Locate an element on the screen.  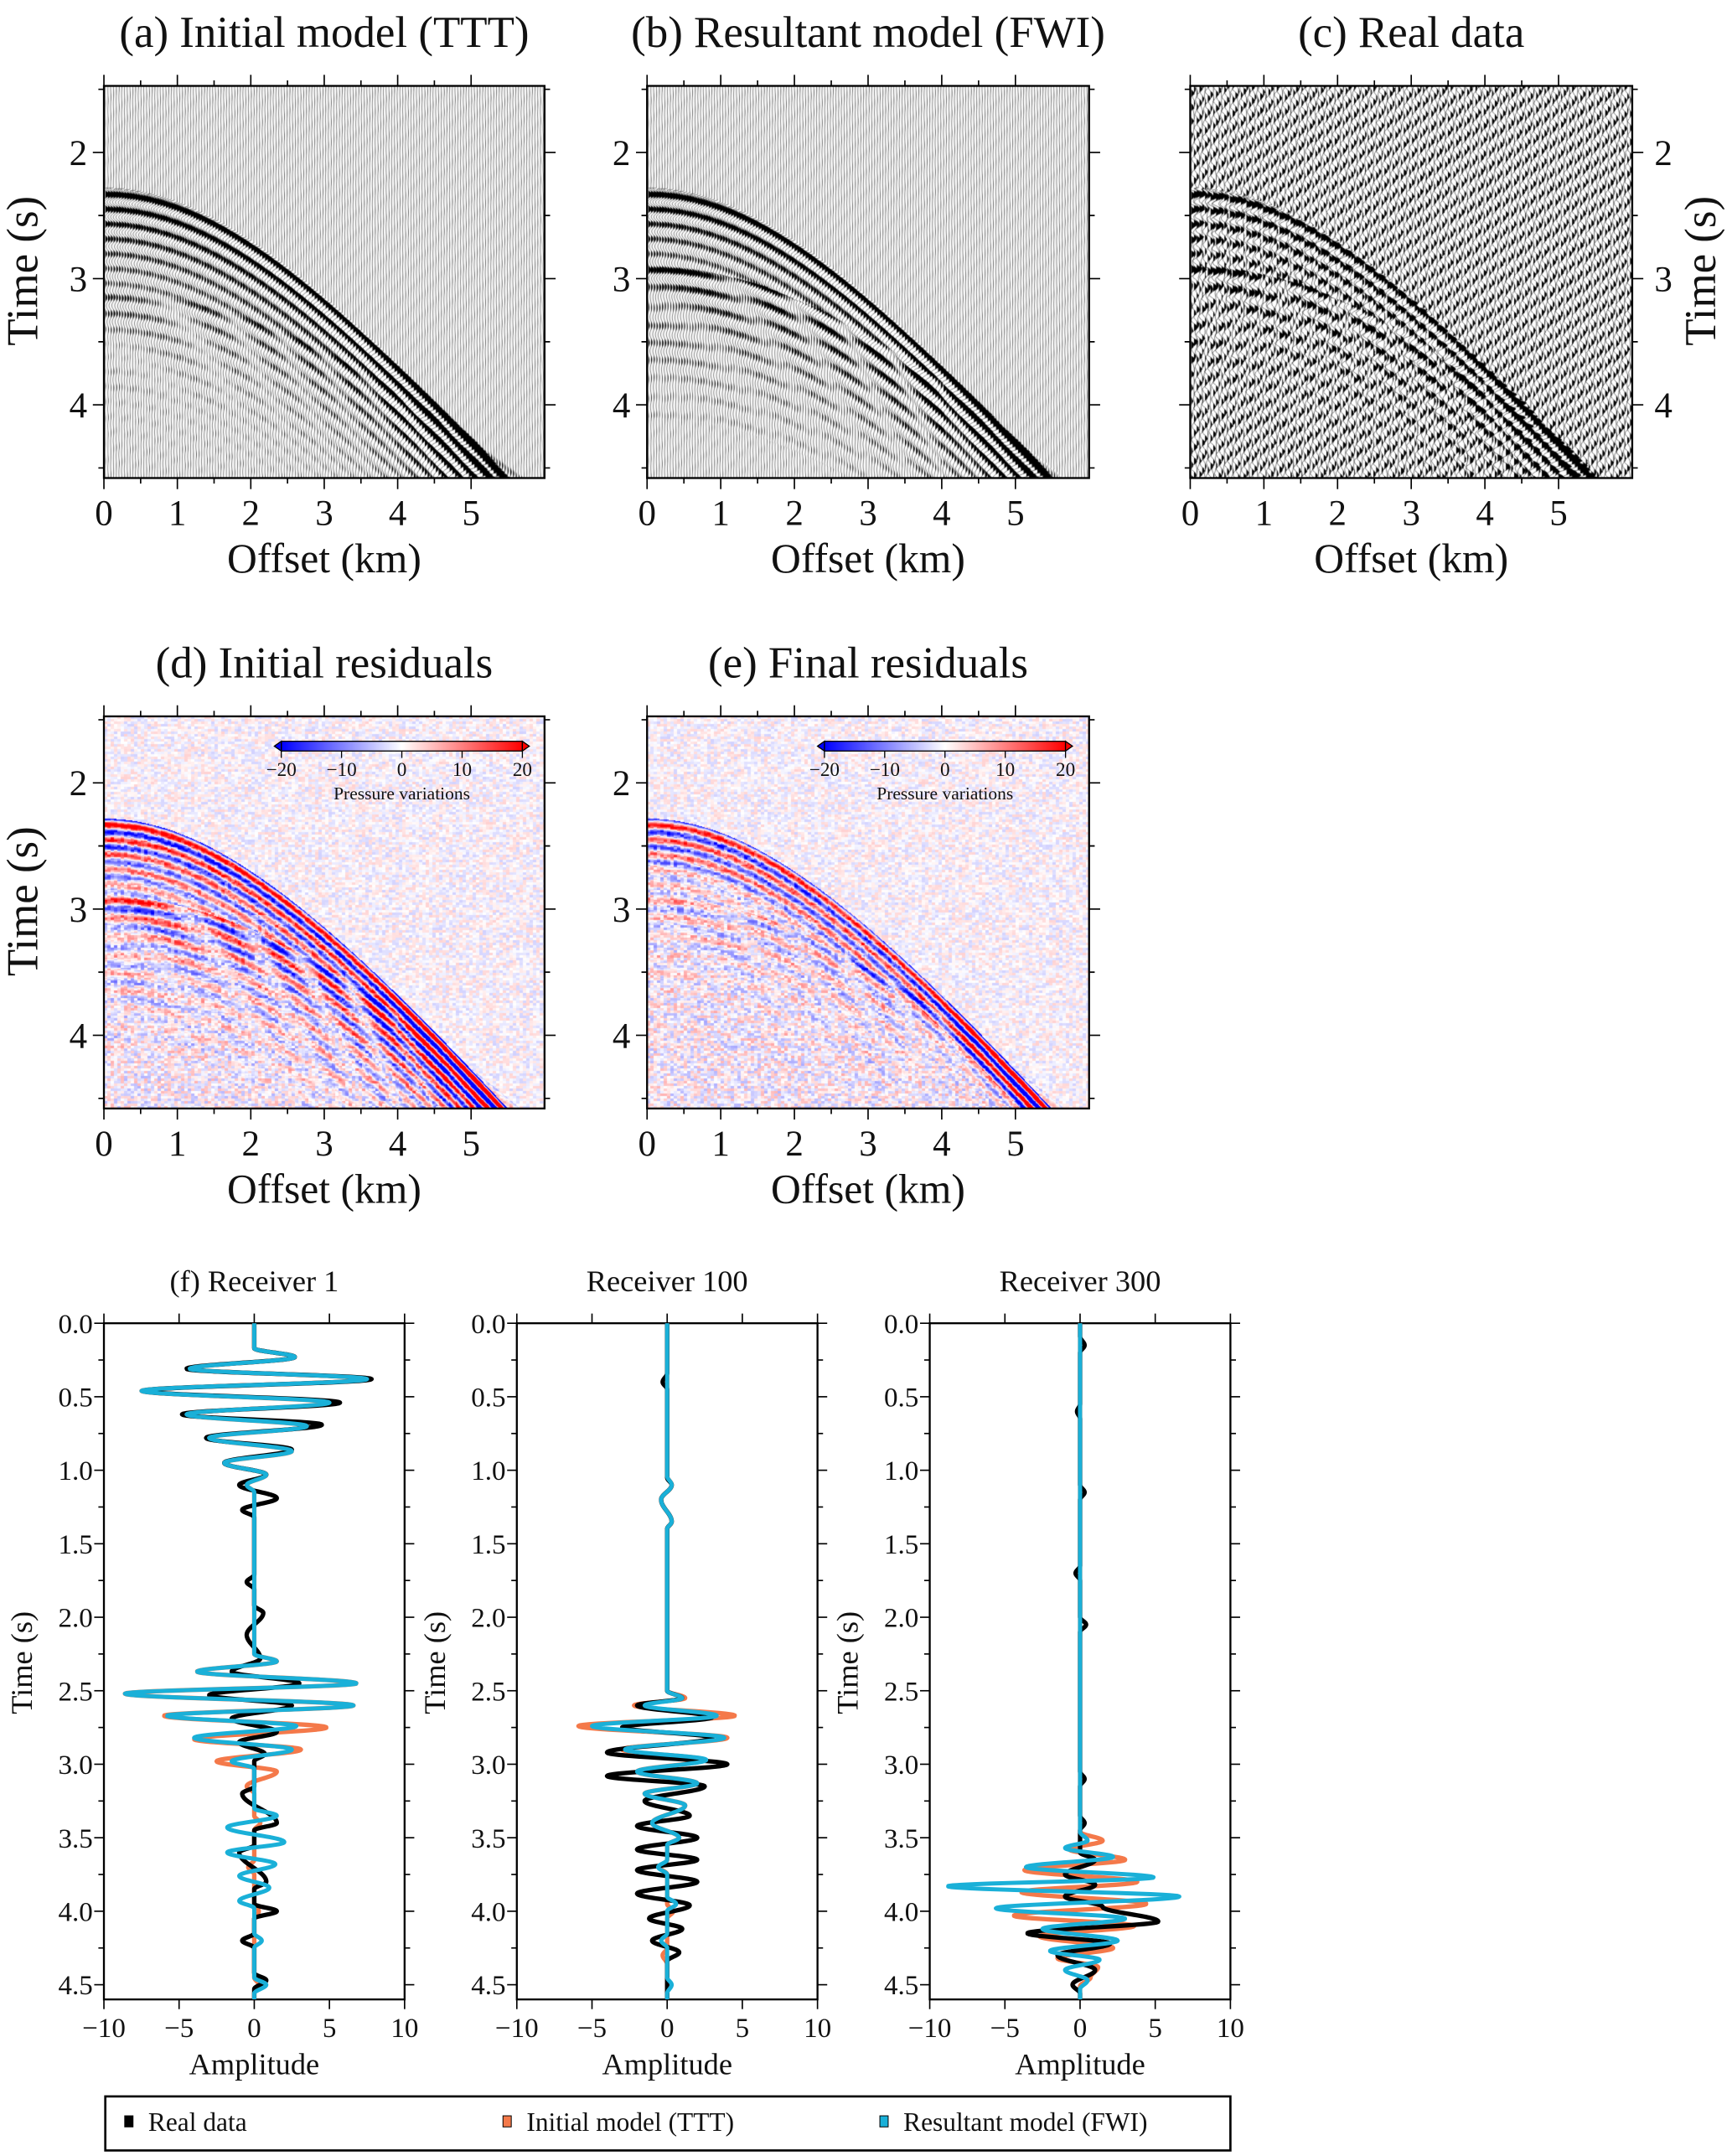
panel-d-image is located at coordinates (324, 913).